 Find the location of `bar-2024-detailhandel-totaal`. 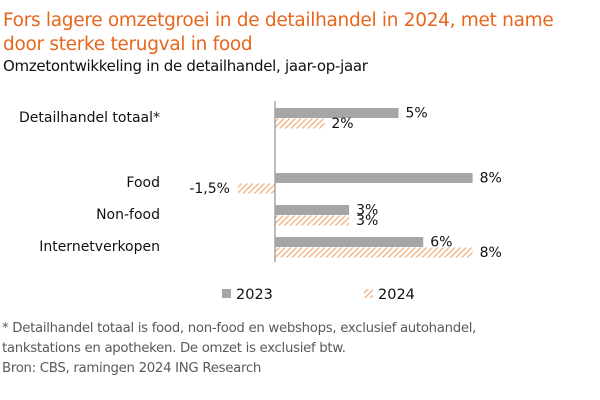

bar-2024-detailhandel-totaal is located at coordinates (300, 123).